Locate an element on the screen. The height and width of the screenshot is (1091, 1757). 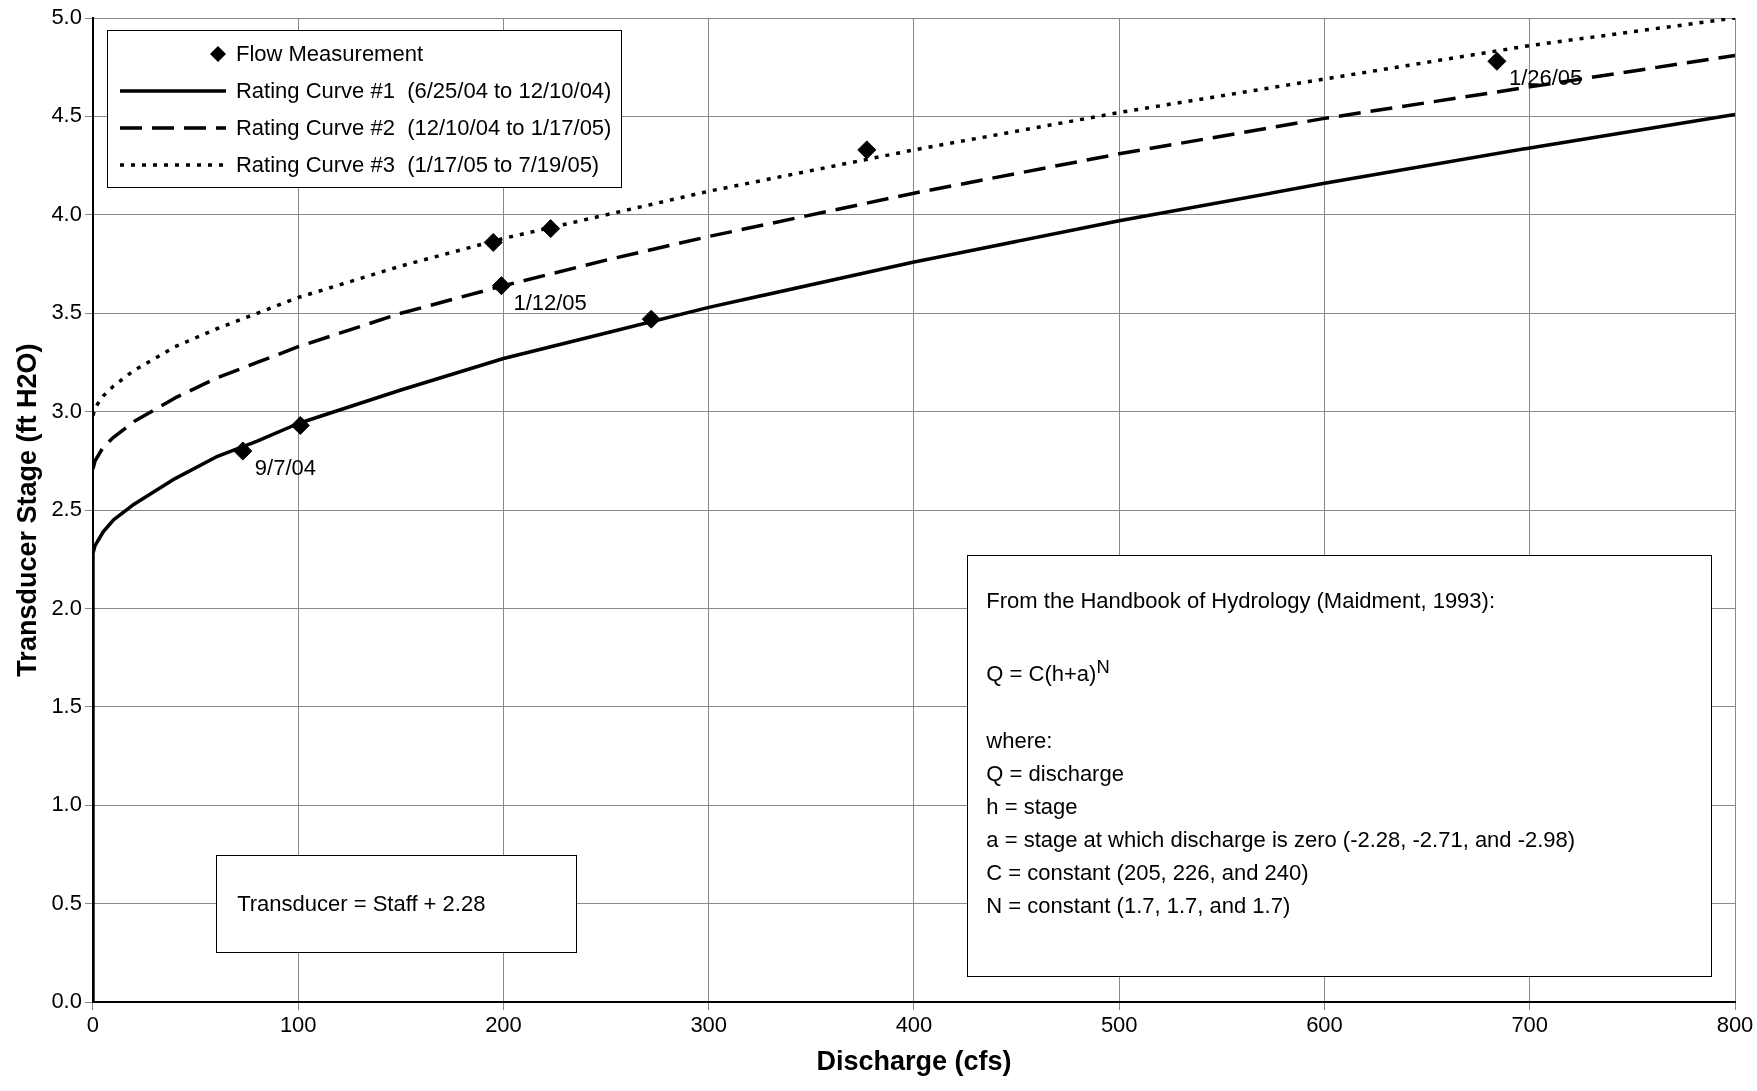
y-tick-label: 5.0 is located at coordinates (66, 17).